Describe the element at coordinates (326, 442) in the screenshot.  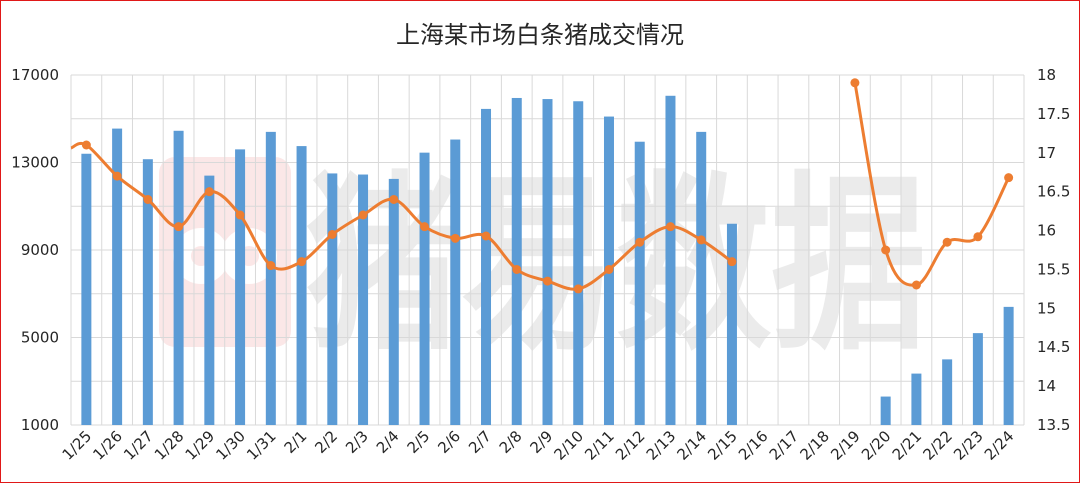
I see `x-tick-label: 2/2` at that location.